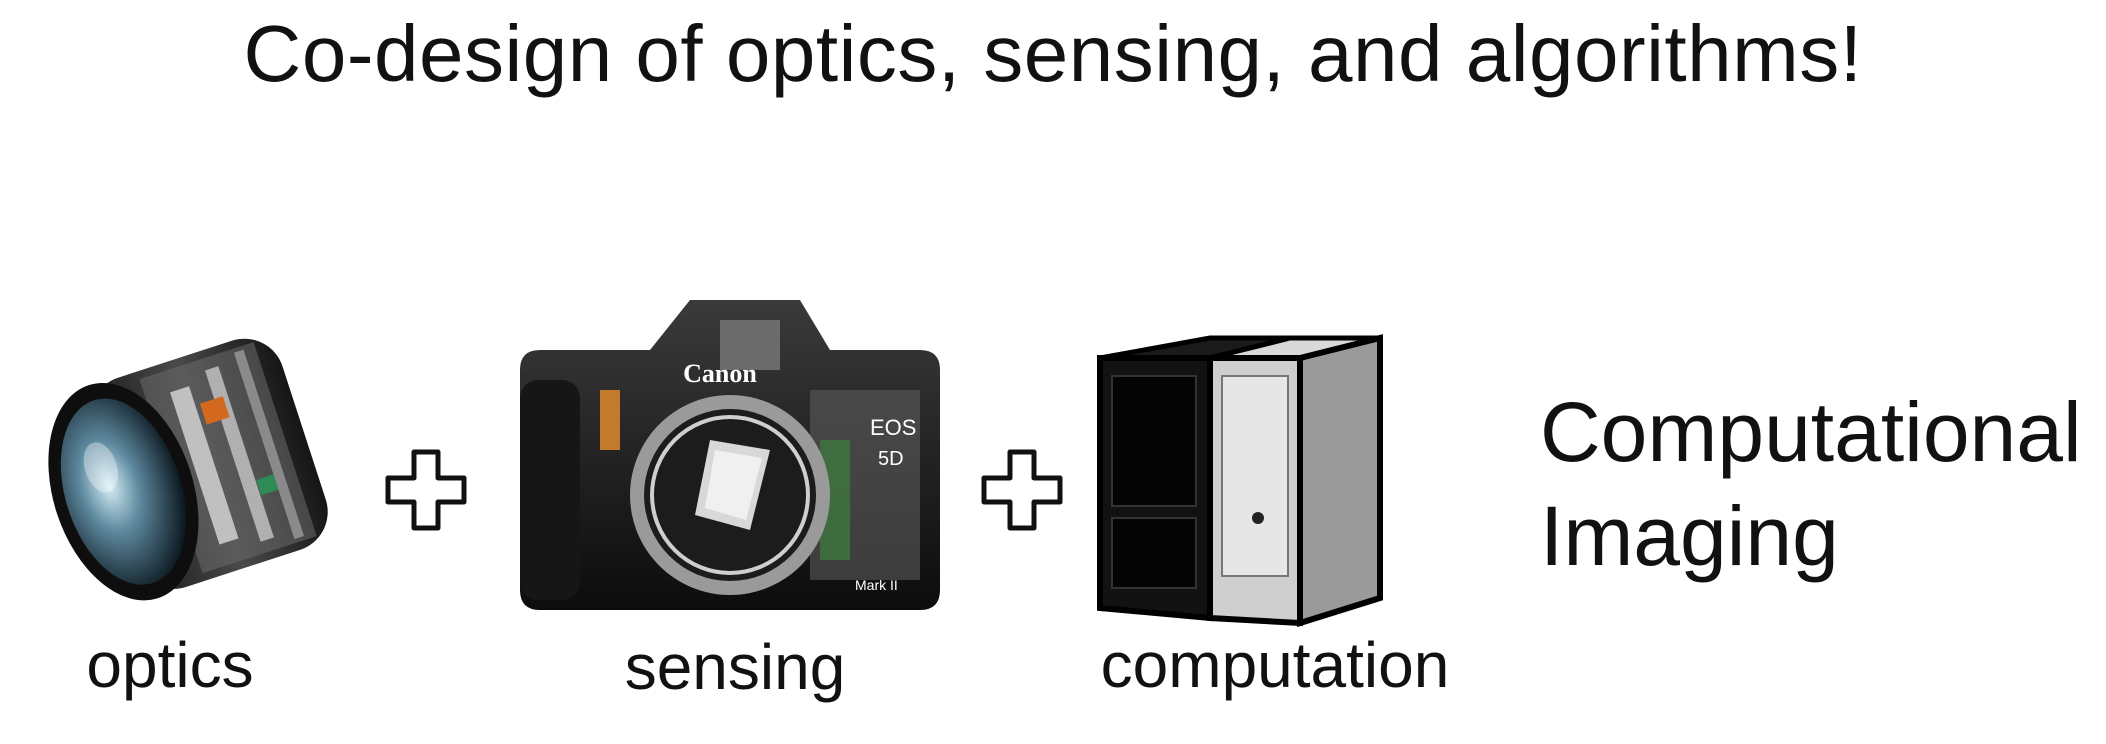 Image resolution: width=2106 pixels, height=744 pixels. What do you see at coordinates (1689, 536) in the screenshot?
I see `result-line-2: Imaging` at bounding box center [1689, 536].